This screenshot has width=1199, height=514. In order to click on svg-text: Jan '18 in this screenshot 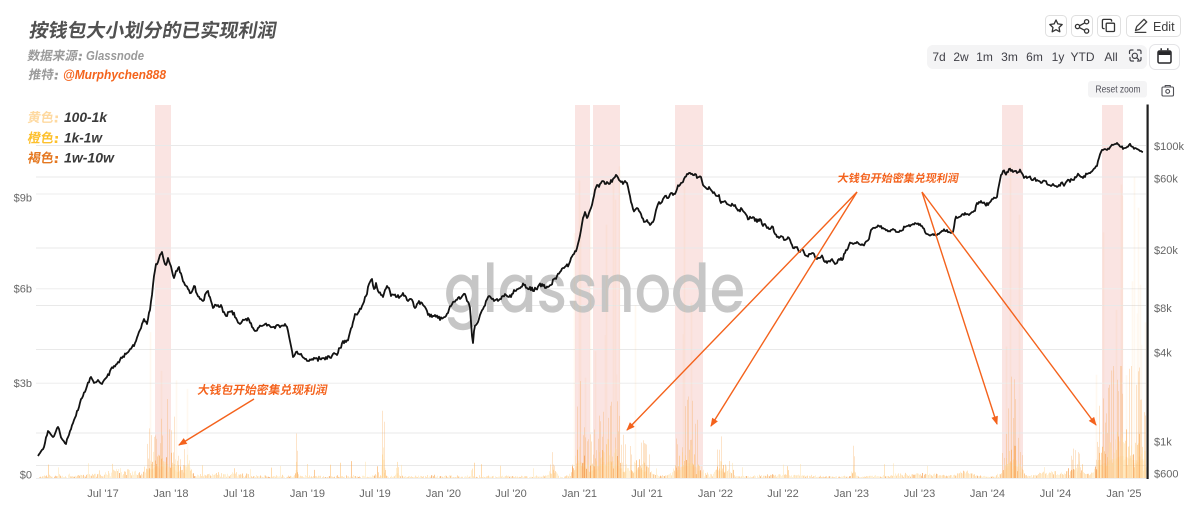, I will do `click(170, 494)`.